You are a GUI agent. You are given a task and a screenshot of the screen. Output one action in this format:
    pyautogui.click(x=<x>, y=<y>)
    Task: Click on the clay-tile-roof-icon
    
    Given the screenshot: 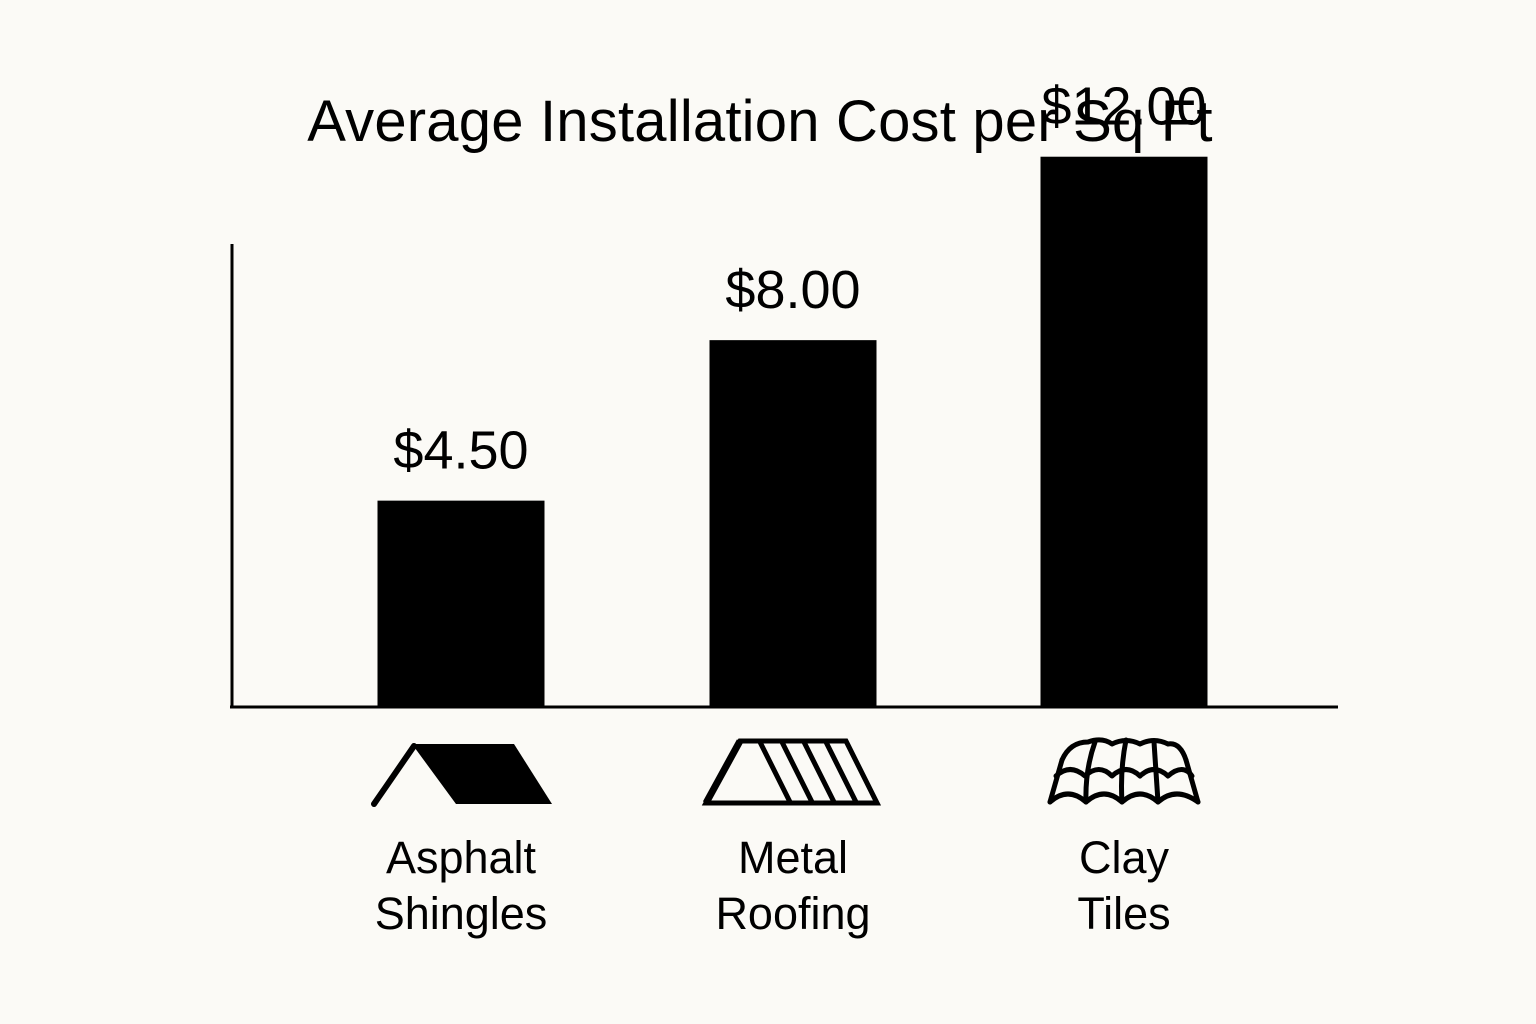 What is the action you would take?
    pyautogui.click(x=1124, y=771)
    